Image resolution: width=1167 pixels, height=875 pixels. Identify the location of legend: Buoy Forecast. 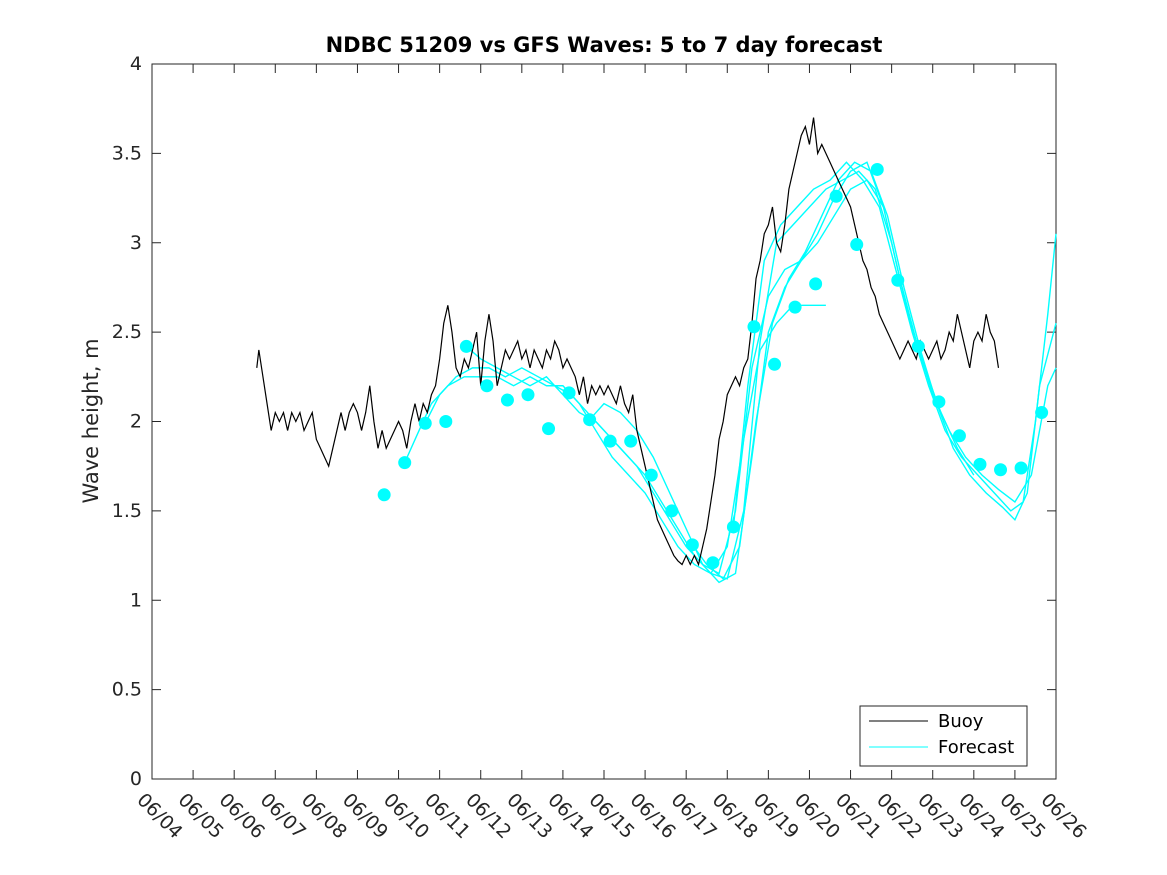
(943, 736).